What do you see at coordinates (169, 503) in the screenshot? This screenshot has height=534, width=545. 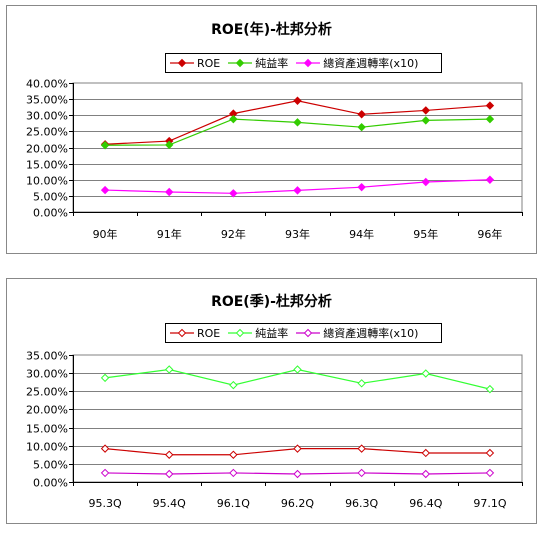 I see `x-tick-label: 95.4Q` at bounding box center [169, 503].